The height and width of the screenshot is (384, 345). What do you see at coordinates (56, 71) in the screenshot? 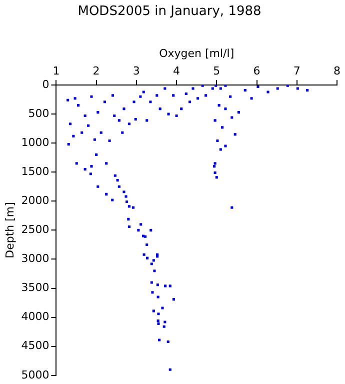
I see `x-tick-label: 1` at bounding box center [56, 71].